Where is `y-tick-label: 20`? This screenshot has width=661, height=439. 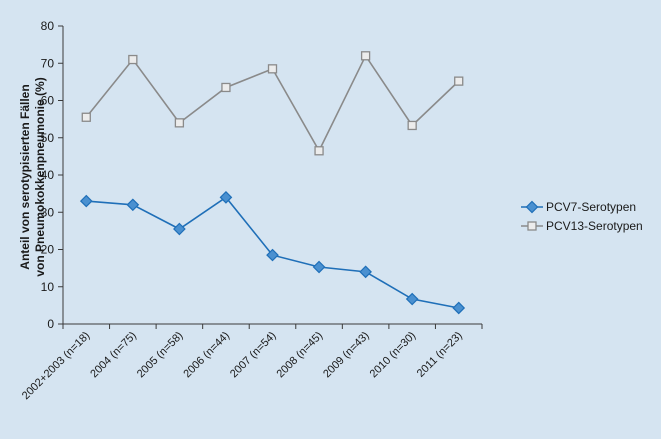 y-tick-label: 20 is located at coordinates (48, 250).